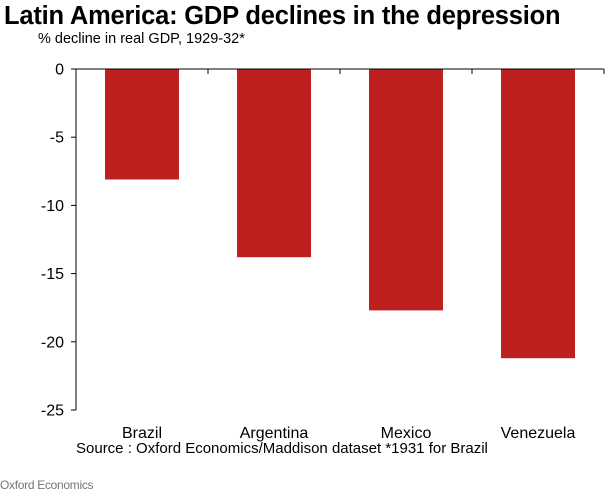  Describe the element at coordinates (52, 206) in the screenshot. I see `y-tick-label: -10` at that location.